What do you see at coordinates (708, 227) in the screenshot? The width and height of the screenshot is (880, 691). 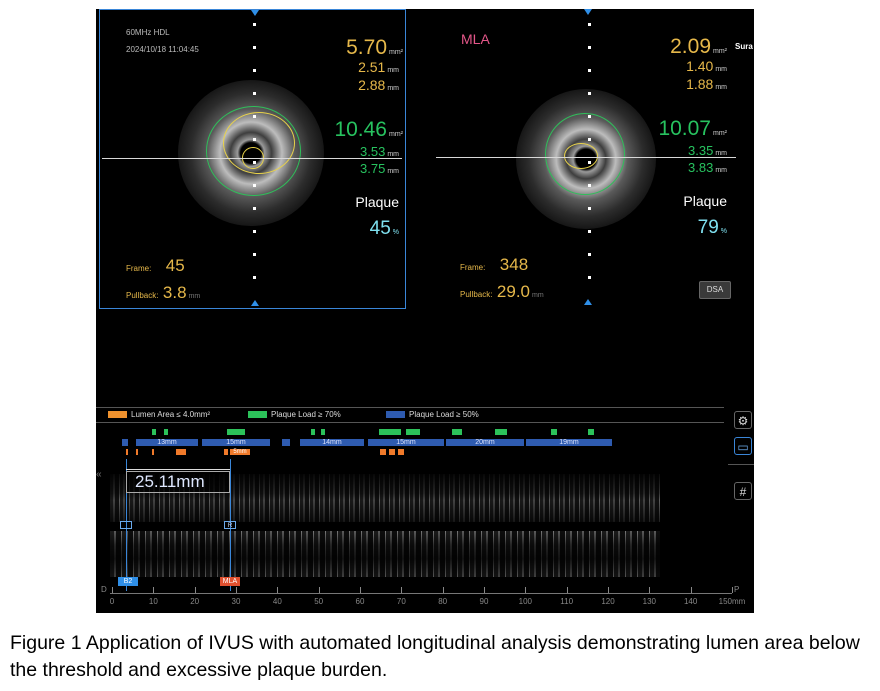 I see `plaque-value: 79` at bounding box center [708, 227].